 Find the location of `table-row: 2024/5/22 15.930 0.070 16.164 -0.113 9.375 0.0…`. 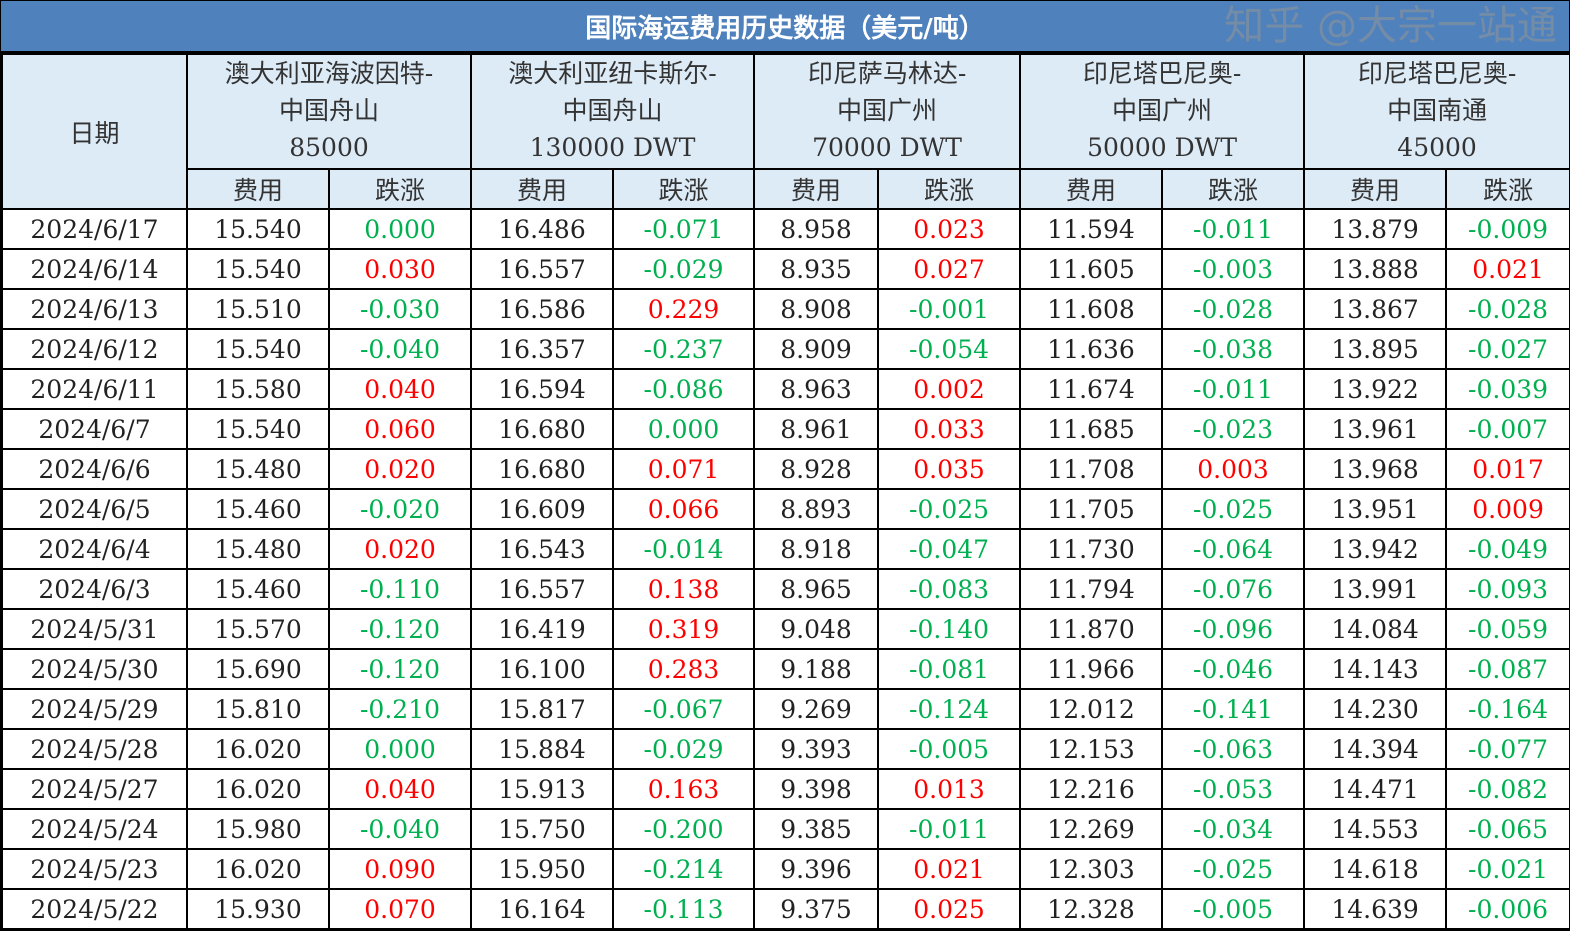

table-row: 2024/5/22 15.930 0.070 16.164 -0.113 9.375 0.0… is located at coordinates (785, 909).